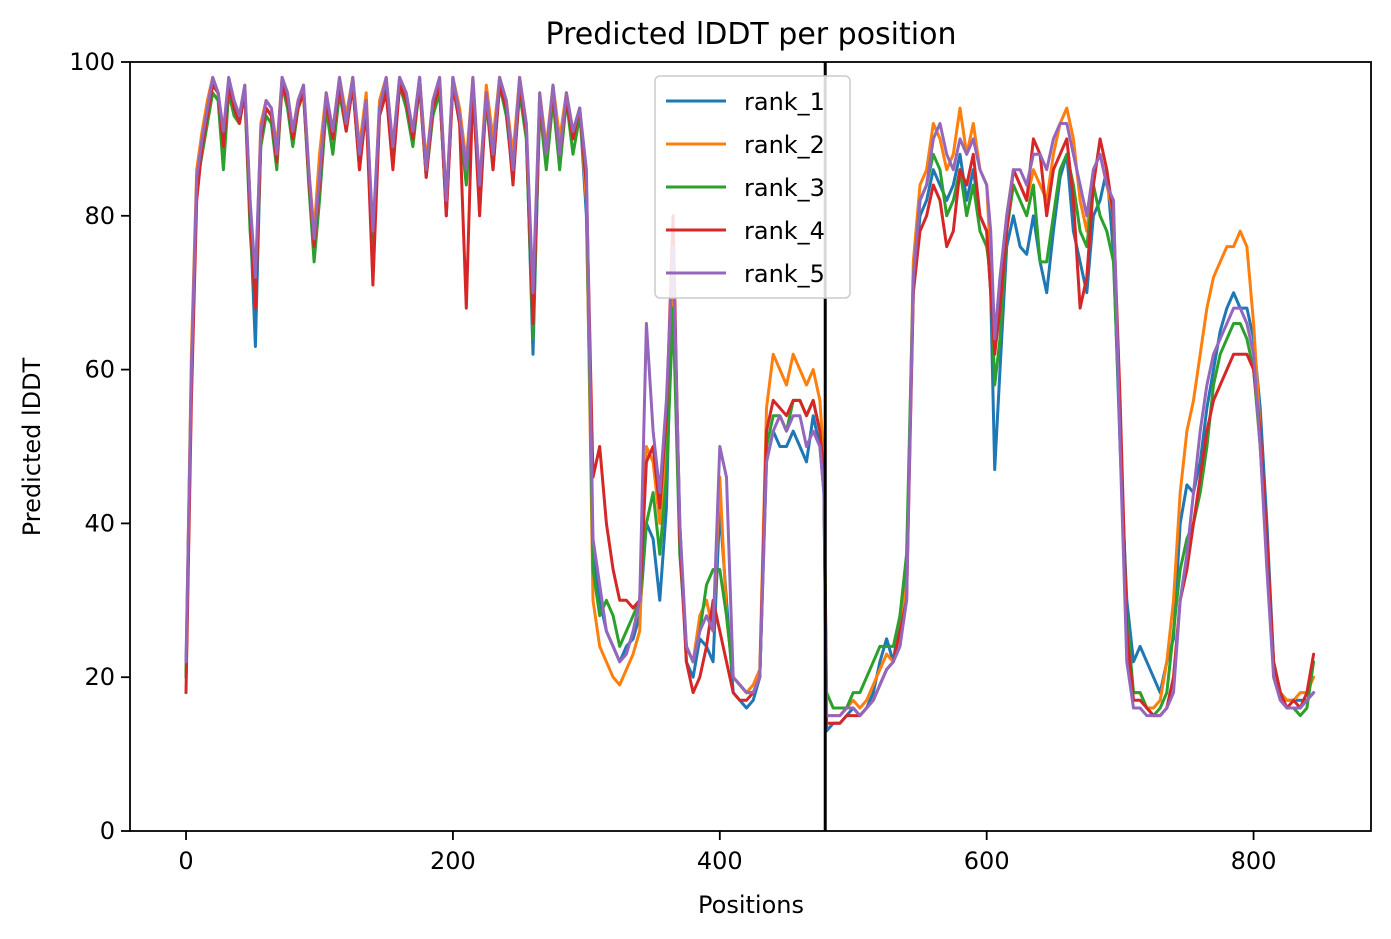 The width and height of the screenshot is (1391, 939). What do you see at coordinates (1254, 861) in the screenshot?
I see `x-tick-label: 800` at bounding box center [1254, 861].